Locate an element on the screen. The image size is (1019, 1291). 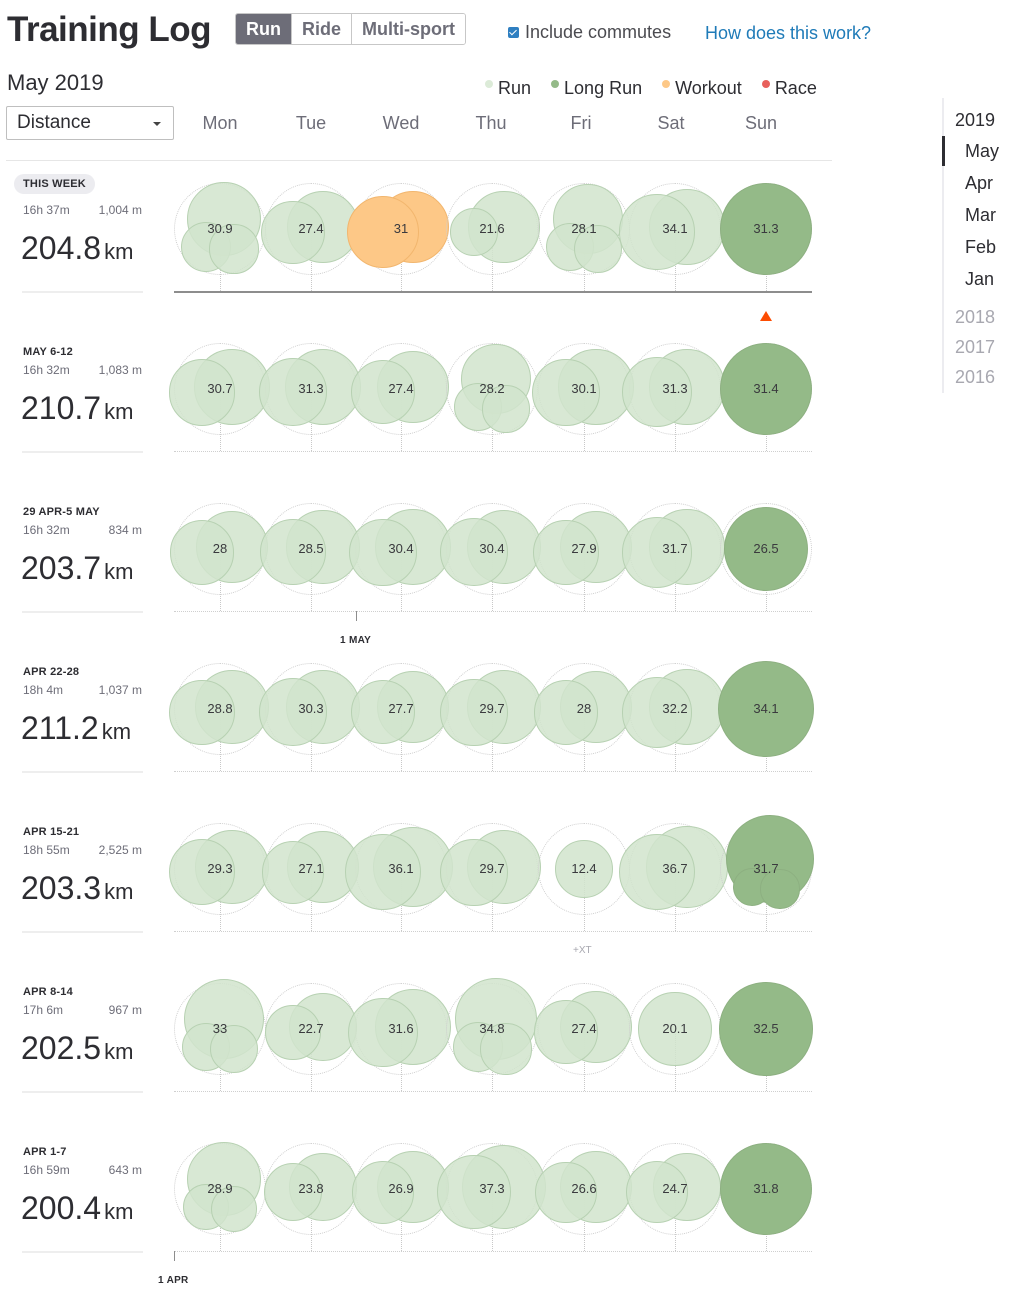
day-total-value: 31.8 is located at coordinates (766, 1188).